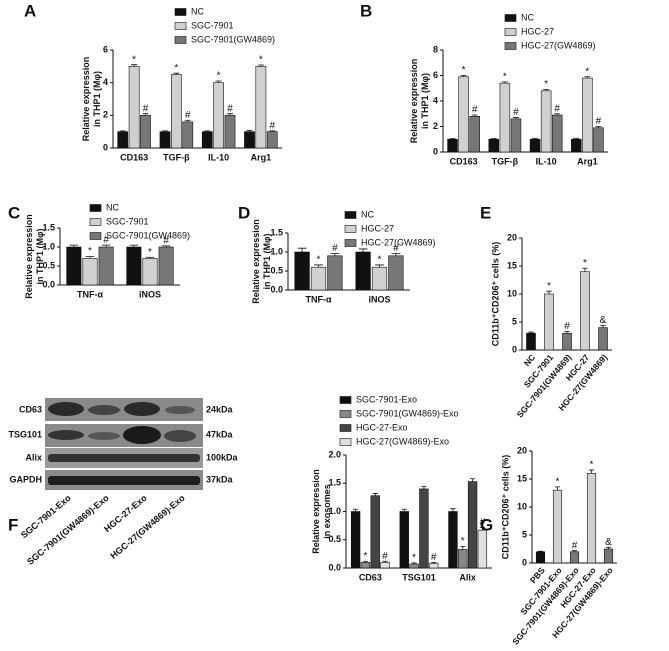 The height and width of the screenshot is (651, 669). I want to click on y-tick-label: 1.5, so click(334, 483).